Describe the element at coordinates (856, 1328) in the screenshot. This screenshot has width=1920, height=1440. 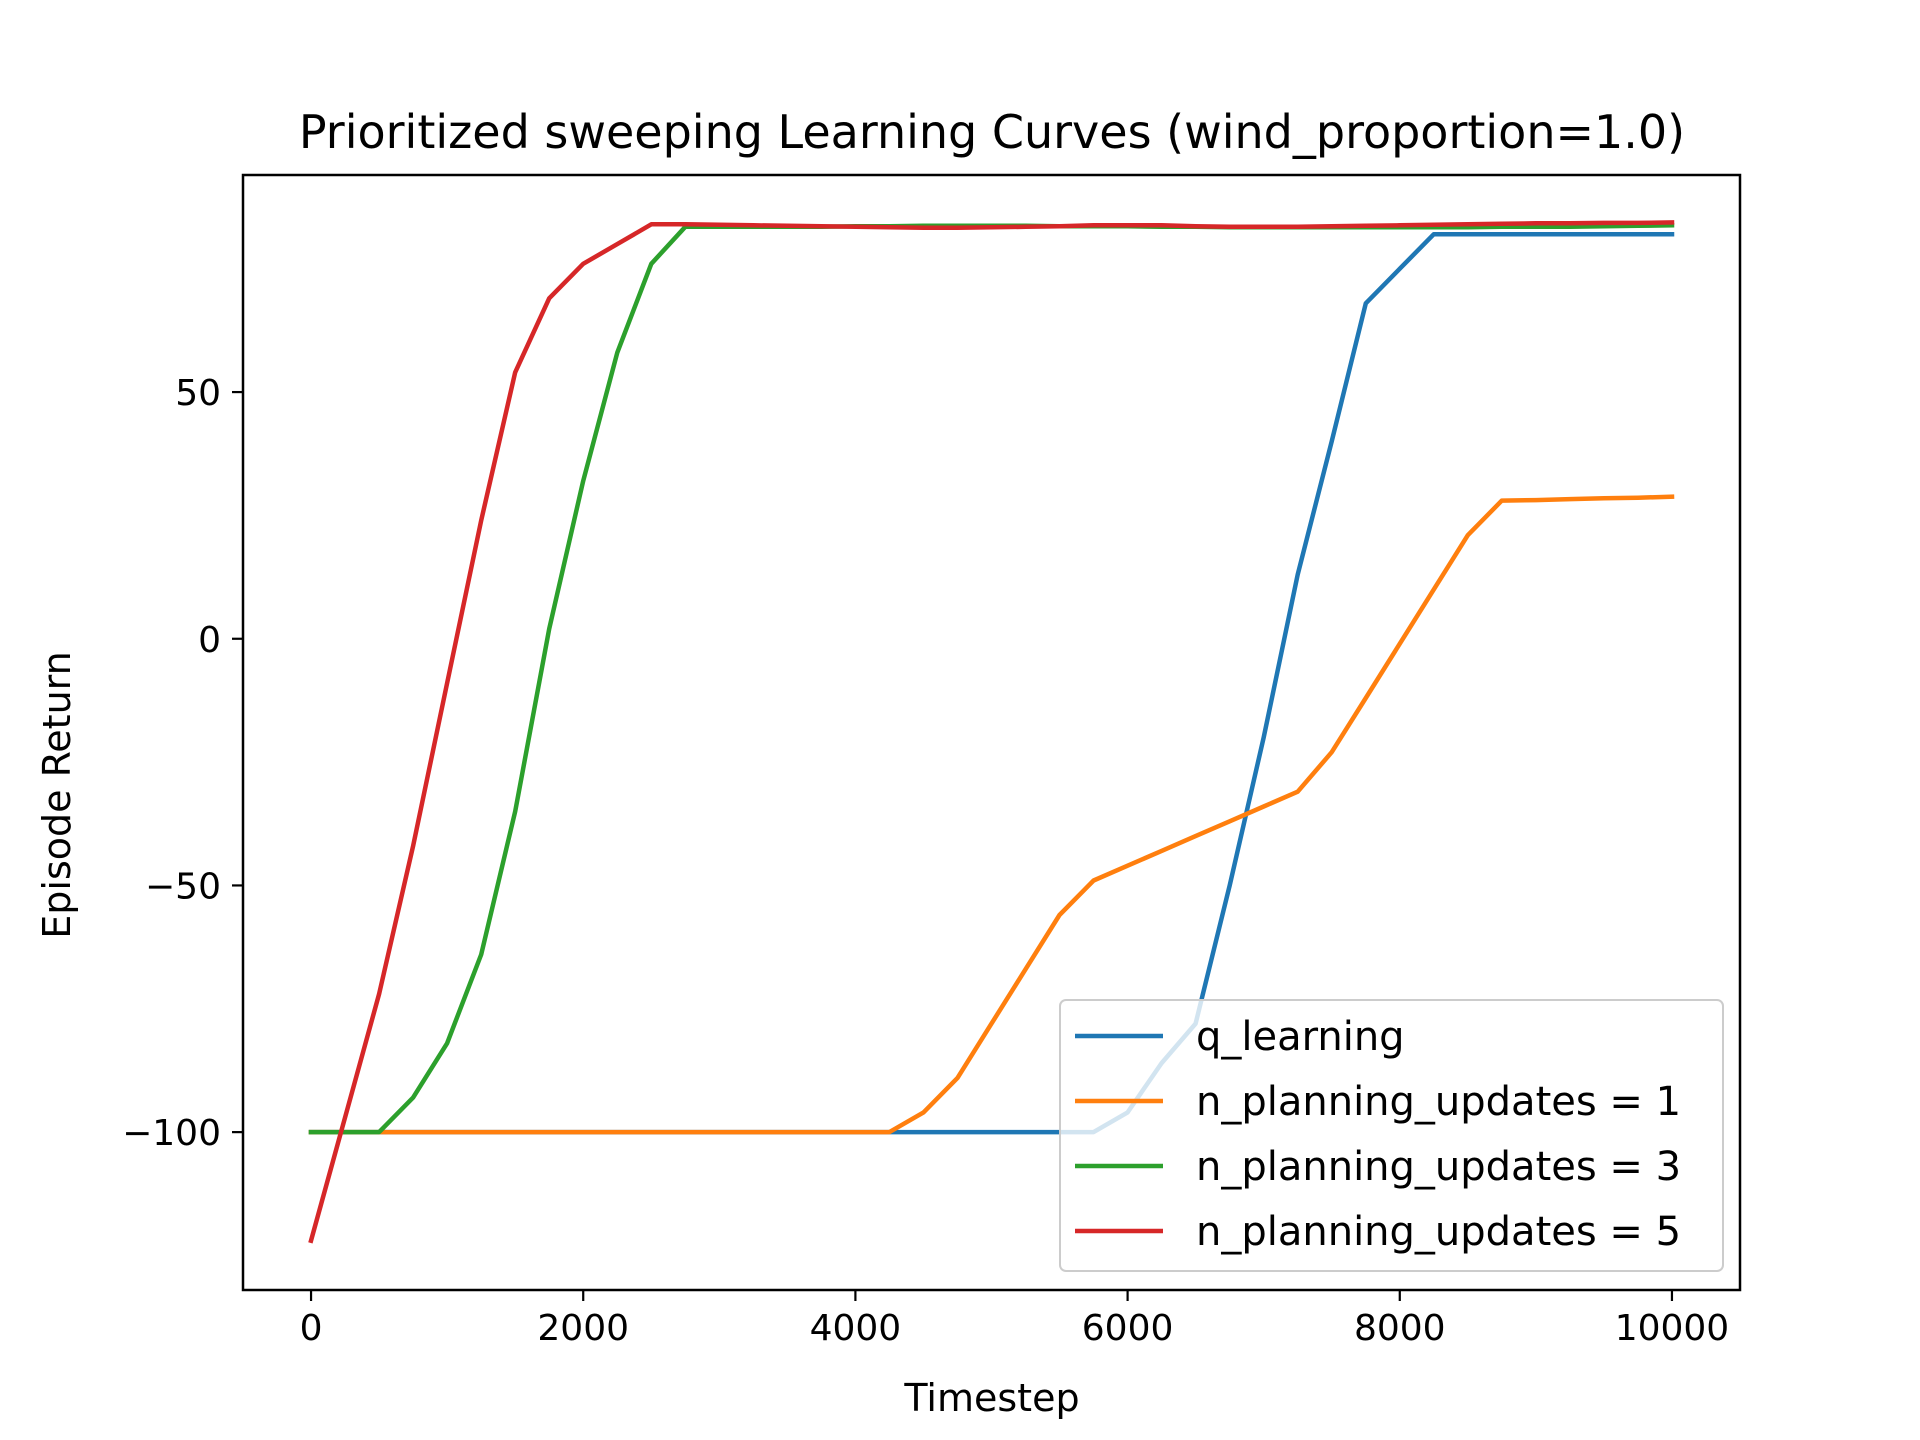
I see `x-tick-label: 4000` at that location.